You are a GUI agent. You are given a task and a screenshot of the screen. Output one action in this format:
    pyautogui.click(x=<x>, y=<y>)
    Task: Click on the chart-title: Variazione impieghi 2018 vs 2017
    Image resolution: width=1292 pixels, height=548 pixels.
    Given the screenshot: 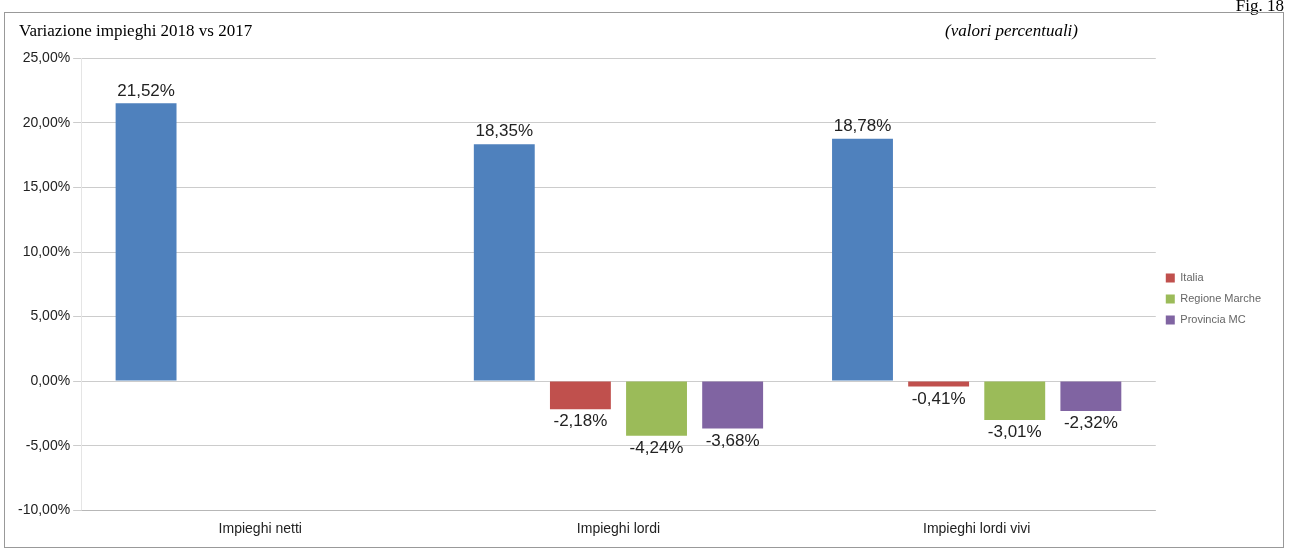 What is the action you would take?
    pyautogui.click(x=136, y=31)
    